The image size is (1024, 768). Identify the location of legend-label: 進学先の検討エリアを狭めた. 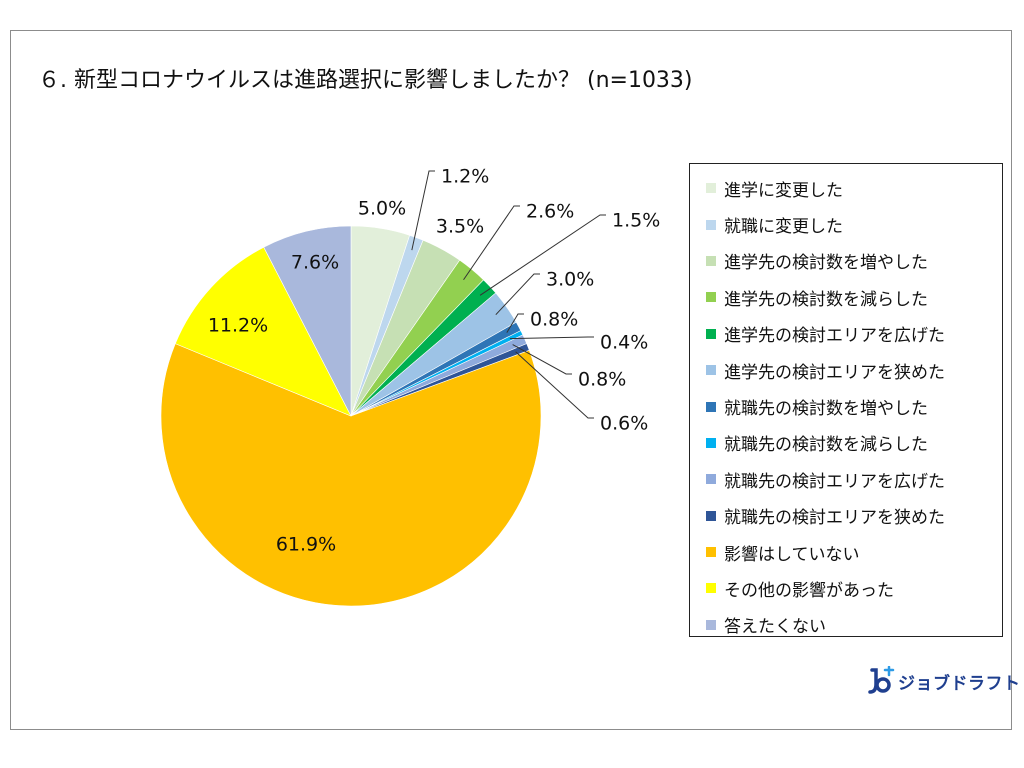
(834, 372).